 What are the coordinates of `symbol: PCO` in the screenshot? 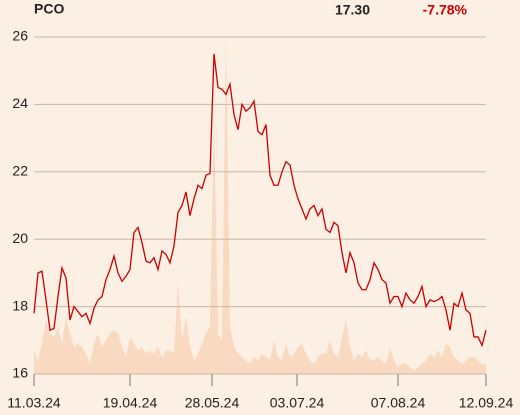 It's located at (49, 9).